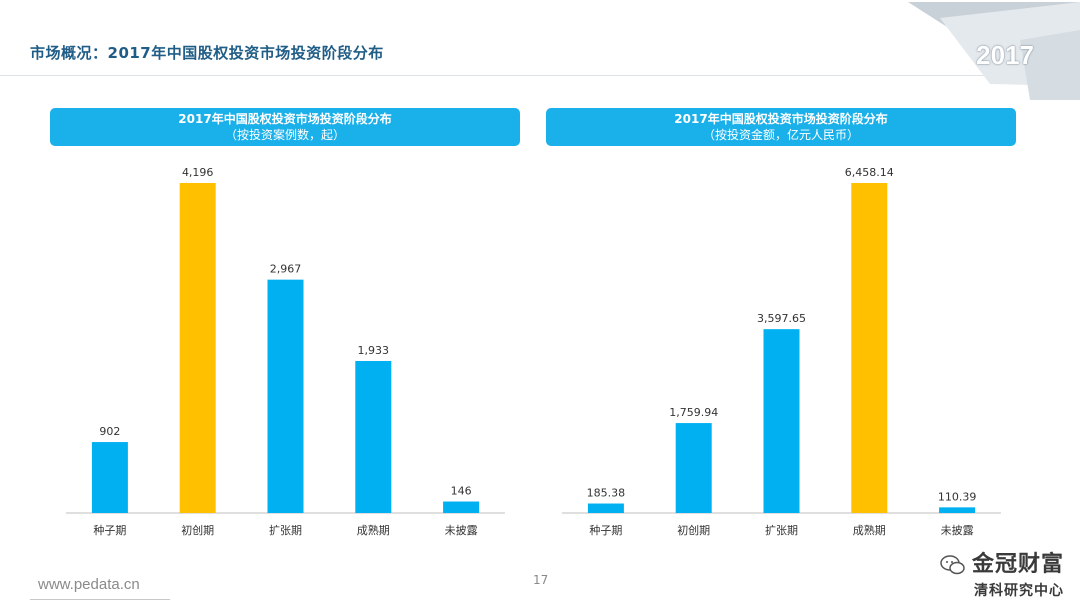  What do you see at coordinates (1019, 591) in the screenshot?
I see `watermark-subtitle: 清科研究中心` at bounding box center [1019, 591].